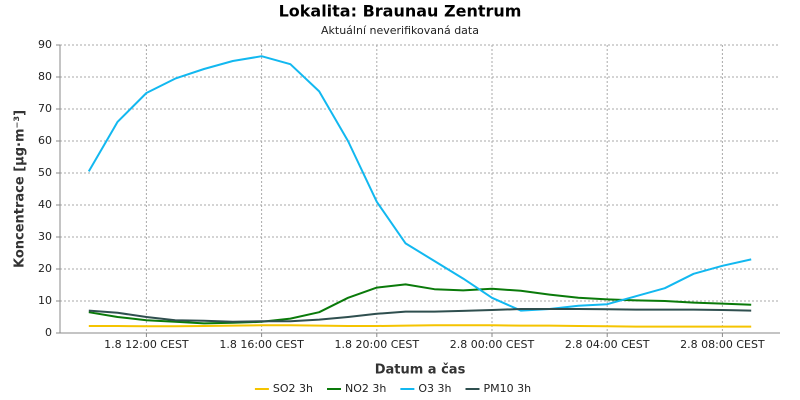  What do you see at coordinates (400, 11) in the screenshot?
I see `chart-title: Lokalita: Braunau Zentrum` at bounding box center [400, 11].